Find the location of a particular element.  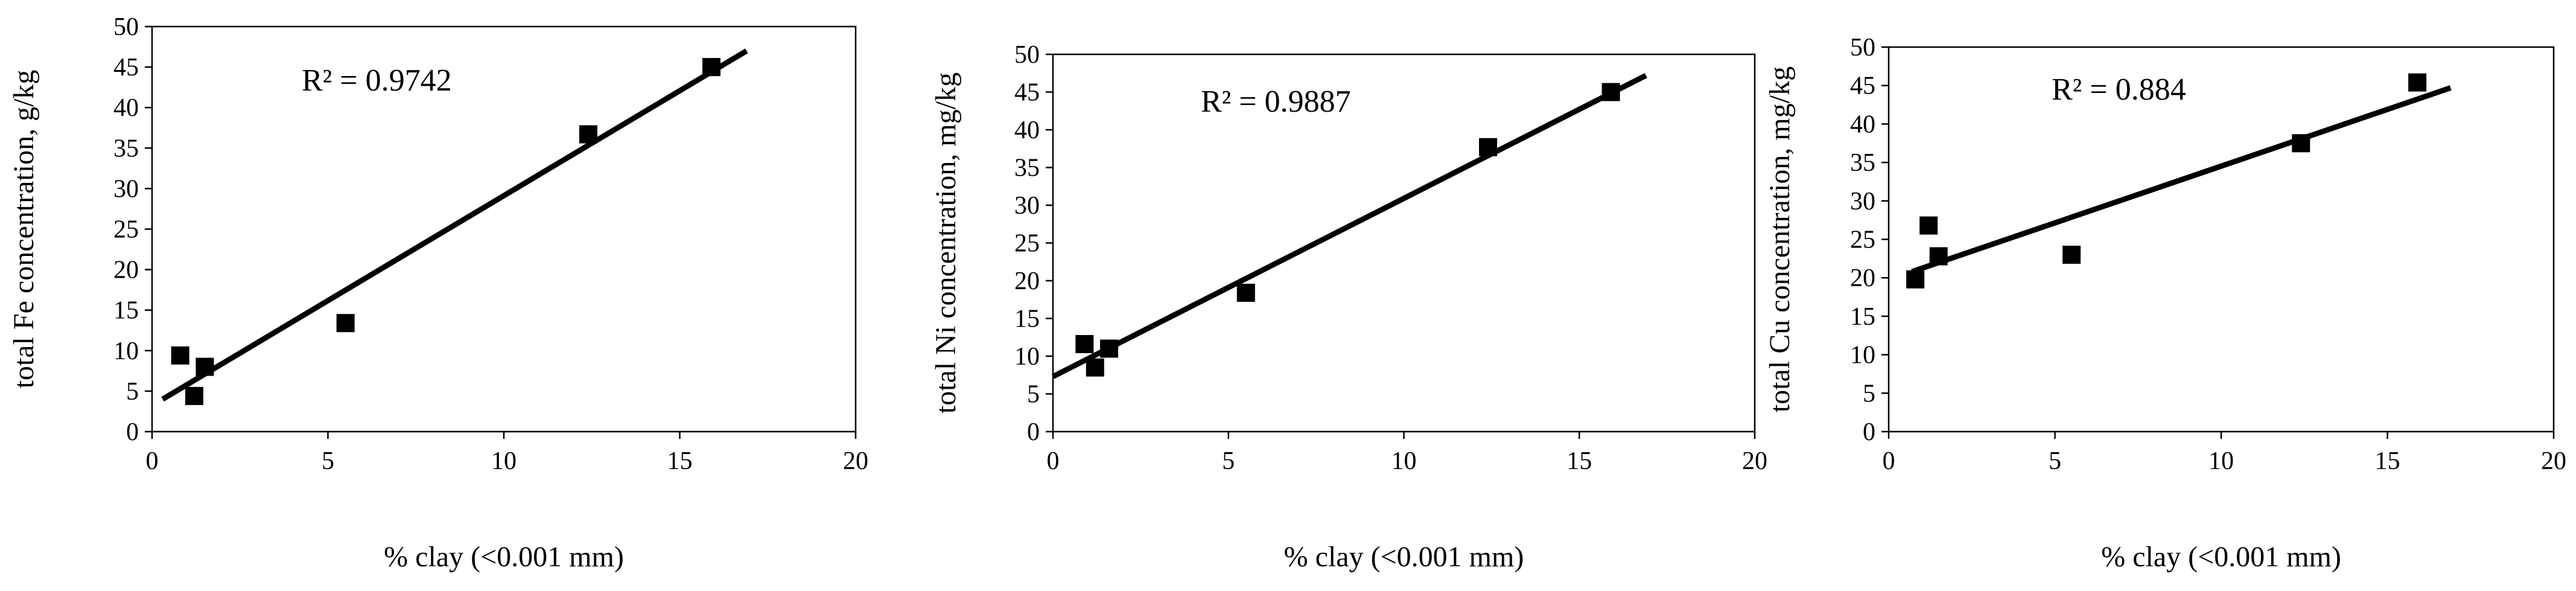

y-axis-title: total Cu concentration, mg/kg is located at coordinates (1780, 239).